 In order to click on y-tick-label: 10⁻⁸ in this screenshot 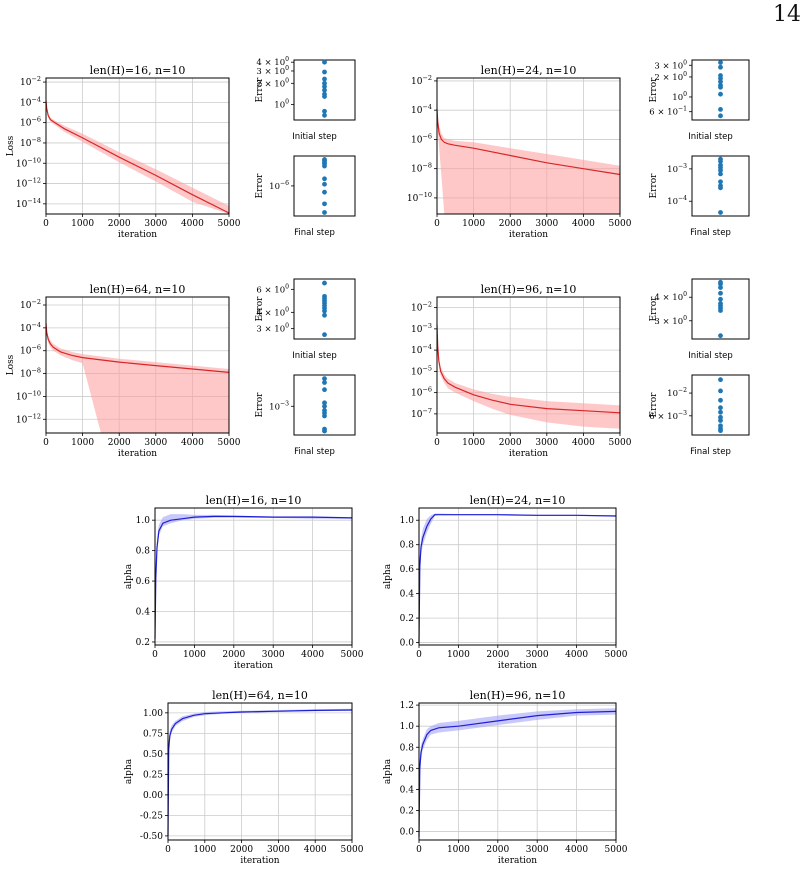, I will do `click(30, 142)`.